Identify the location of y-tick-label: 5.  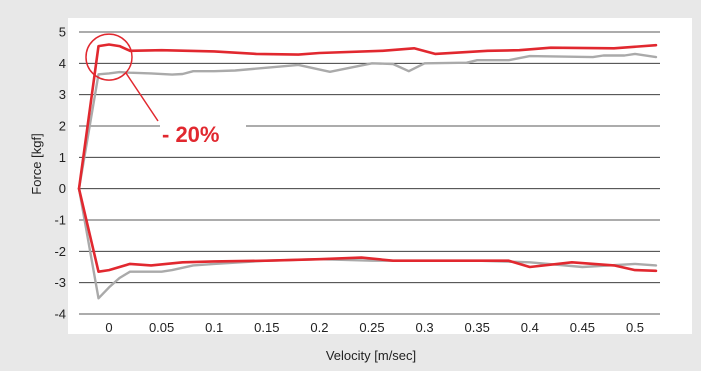
(62, 32).